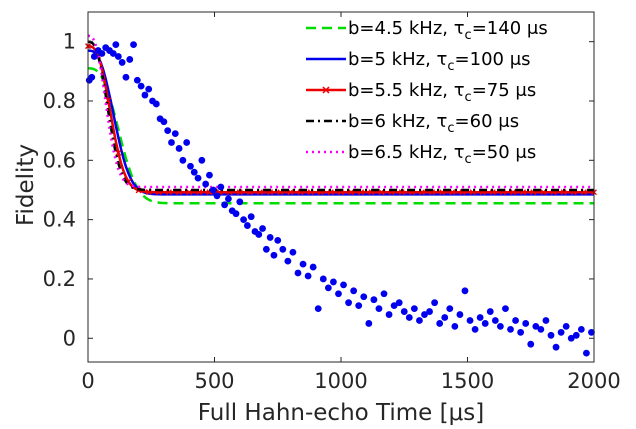  Describe the element at coordinates (59, 220) in the screenshot. I see `y-tick-label: 0.4` at that location.